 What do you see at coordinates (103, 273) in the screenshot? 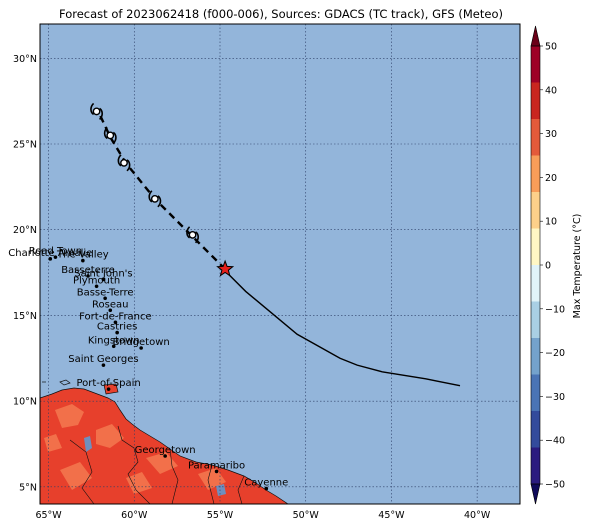
I see `city-label: Saint John's` at bounding box center [103, 273].